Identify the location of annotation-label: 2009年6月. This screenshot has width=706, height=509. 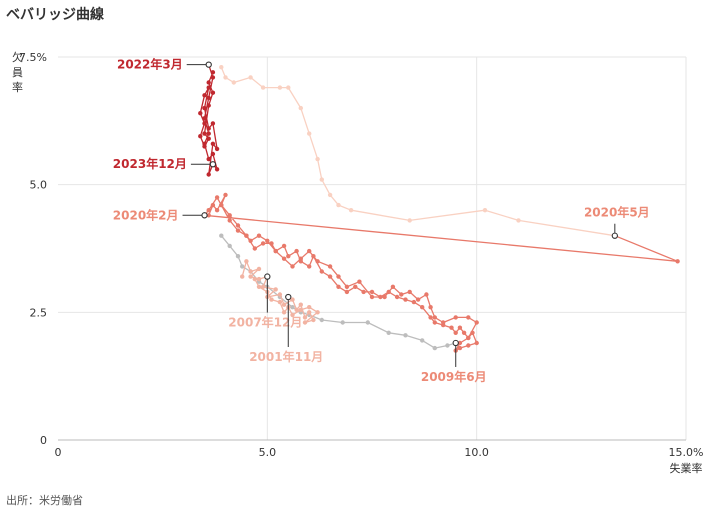
(454, 376).